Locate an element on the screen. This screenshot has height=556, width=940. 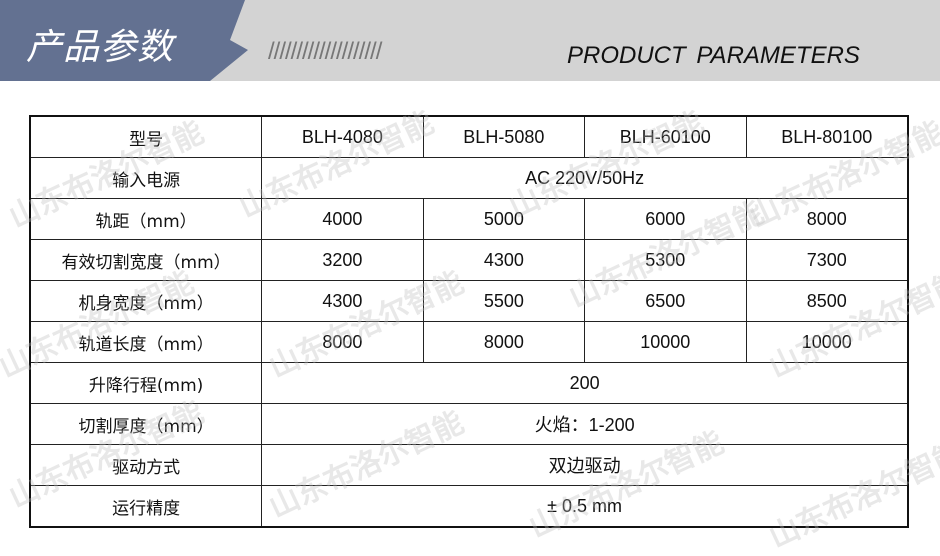
table-row: 机身宽度（mm） 4300 5500 6500 8500 is located at coordinates (469, 301).